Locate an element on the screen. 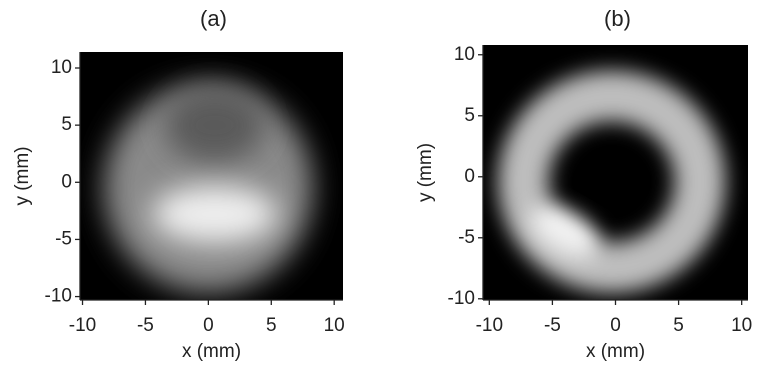 This screenshot has width=763, height=369. ring-bright is located at coordinates (565, 231).